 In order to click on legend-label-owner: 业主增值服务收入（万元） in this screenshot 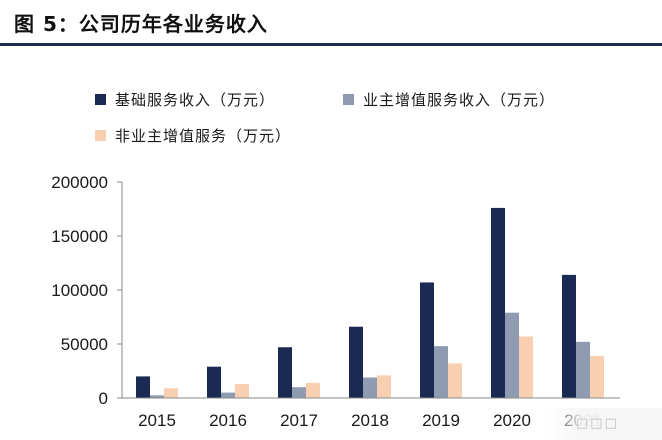, I will do `click(459, 100)`.